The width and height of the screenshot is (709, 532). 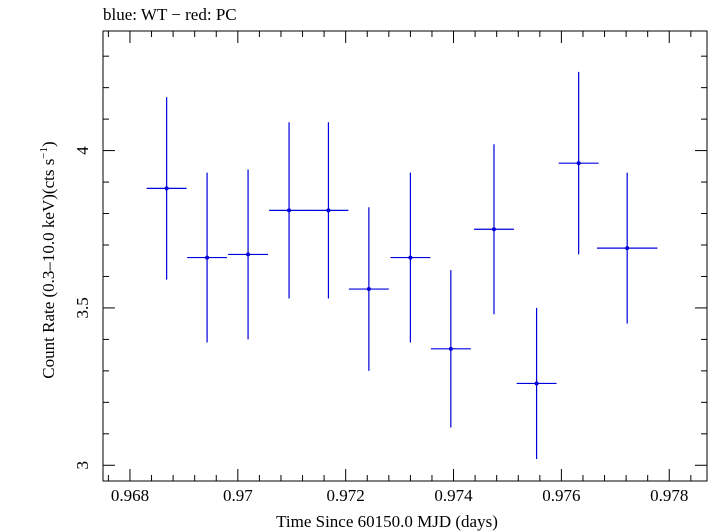 What do you see at coordinates (44, 153) in the screenshot?
I see `y-axis-label-exponent: −1` at bounding box center [44, 153].